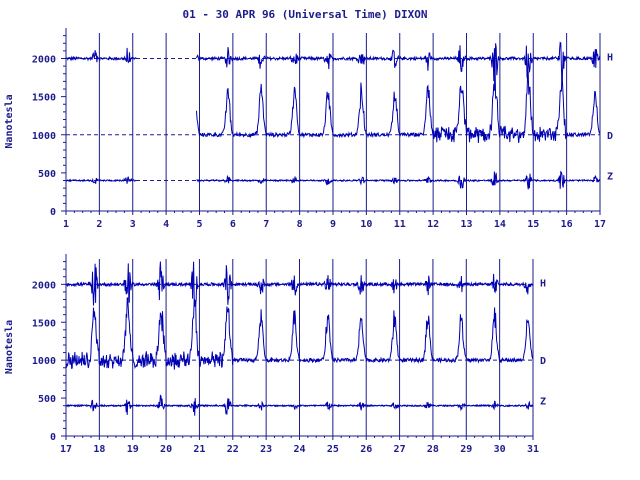  Describe the element at coordinates (400, 224) in the screenshot. I see `x-tick-label: 11` at that location.